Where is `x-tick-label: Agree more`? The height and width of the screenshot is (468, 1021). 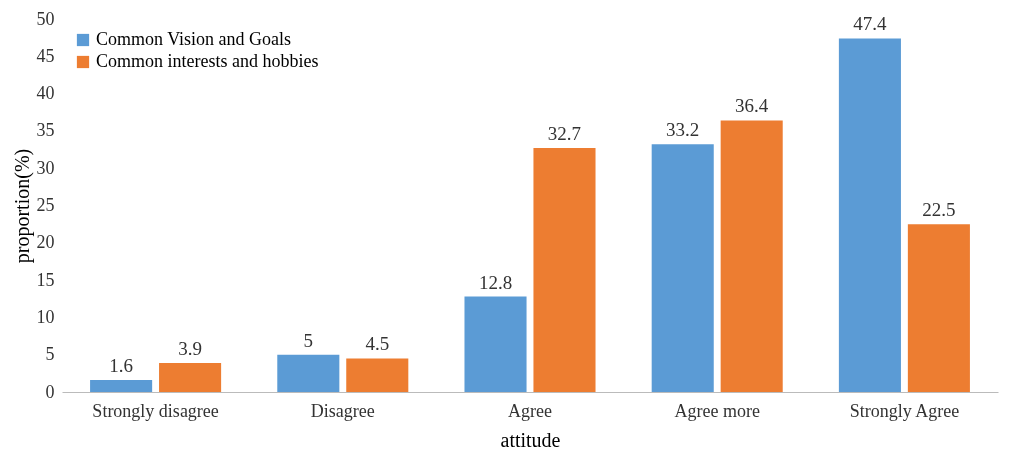 x-tick-label: Agree more is located at coordinates (717, 410).